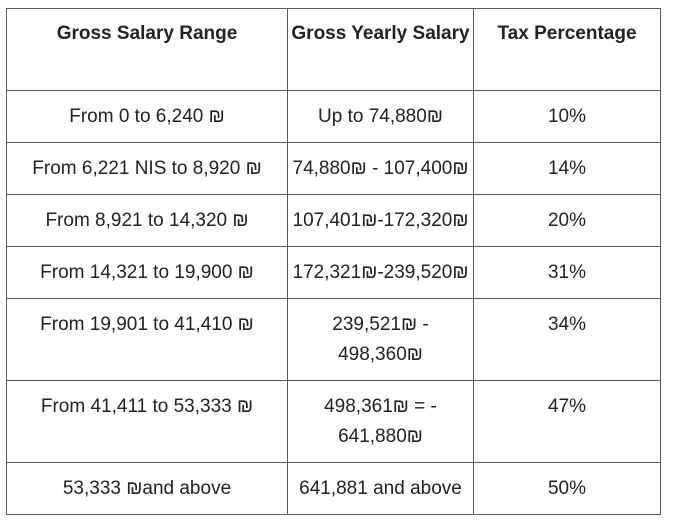  Describe the element at coordinates (380, 488) in the screenshot. I see `yearly-salary-cell: 641,881 and above` at that location.